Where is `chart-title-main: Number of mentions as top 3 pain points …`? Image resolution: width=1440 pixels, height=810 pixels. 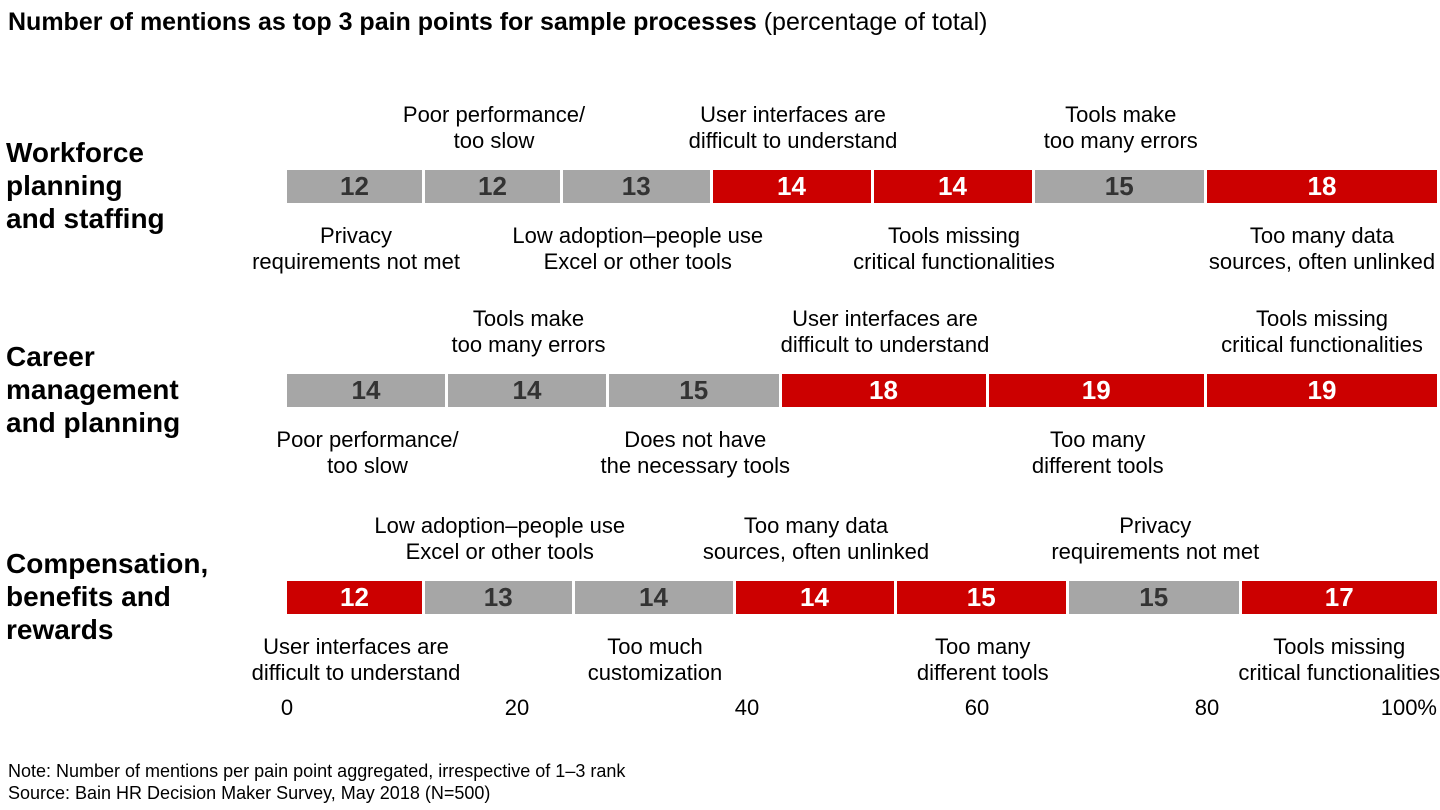 chart-title-main: Number of mentions as top 3 pain points … is located at coordinates (382, 22).